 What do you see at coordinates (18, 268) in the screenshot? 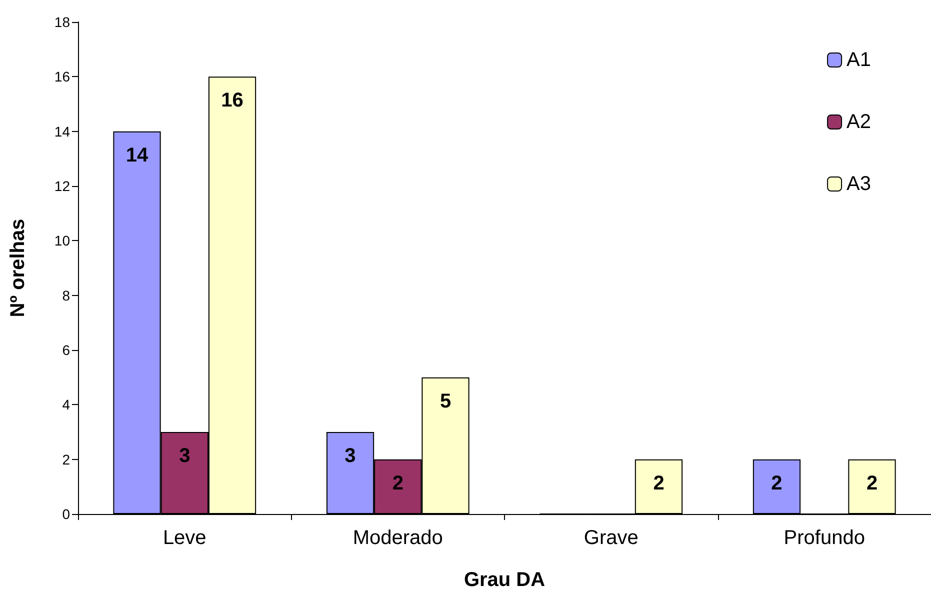
I see `y-axis-title: Nº orelhas` at bounding box center [18, 268].